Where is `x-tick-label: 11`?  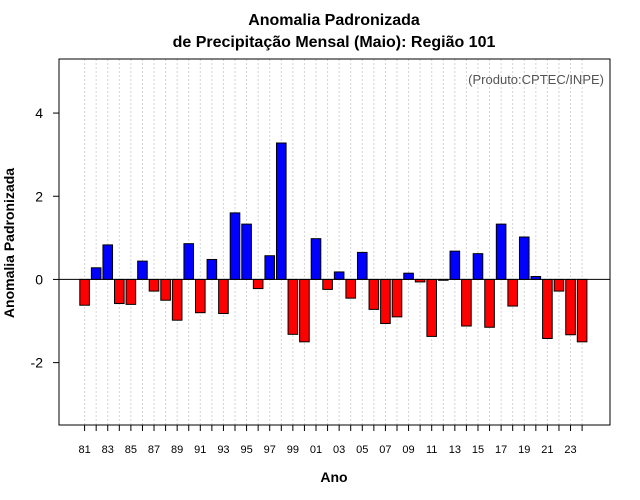 x-tick-label: 11 is located at coordinates (431, 450).